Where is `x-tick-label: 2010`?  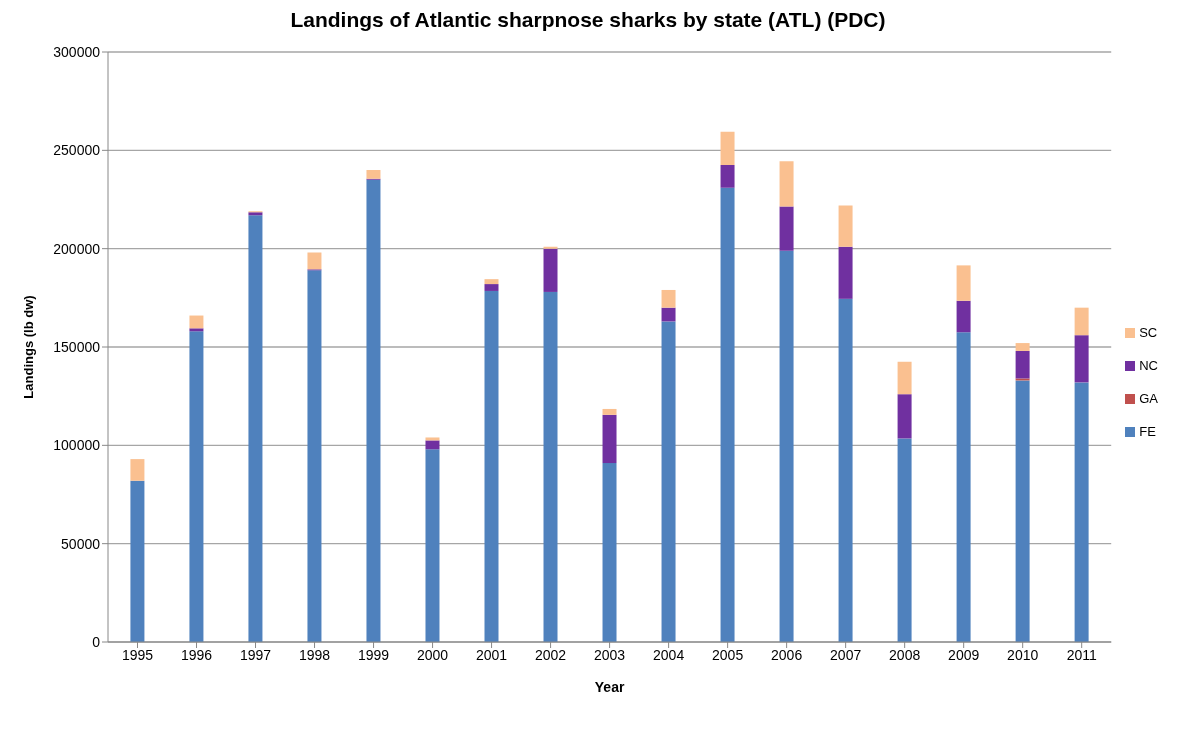 x-tick-label: 2010 is located at coordinates (1023, 654).